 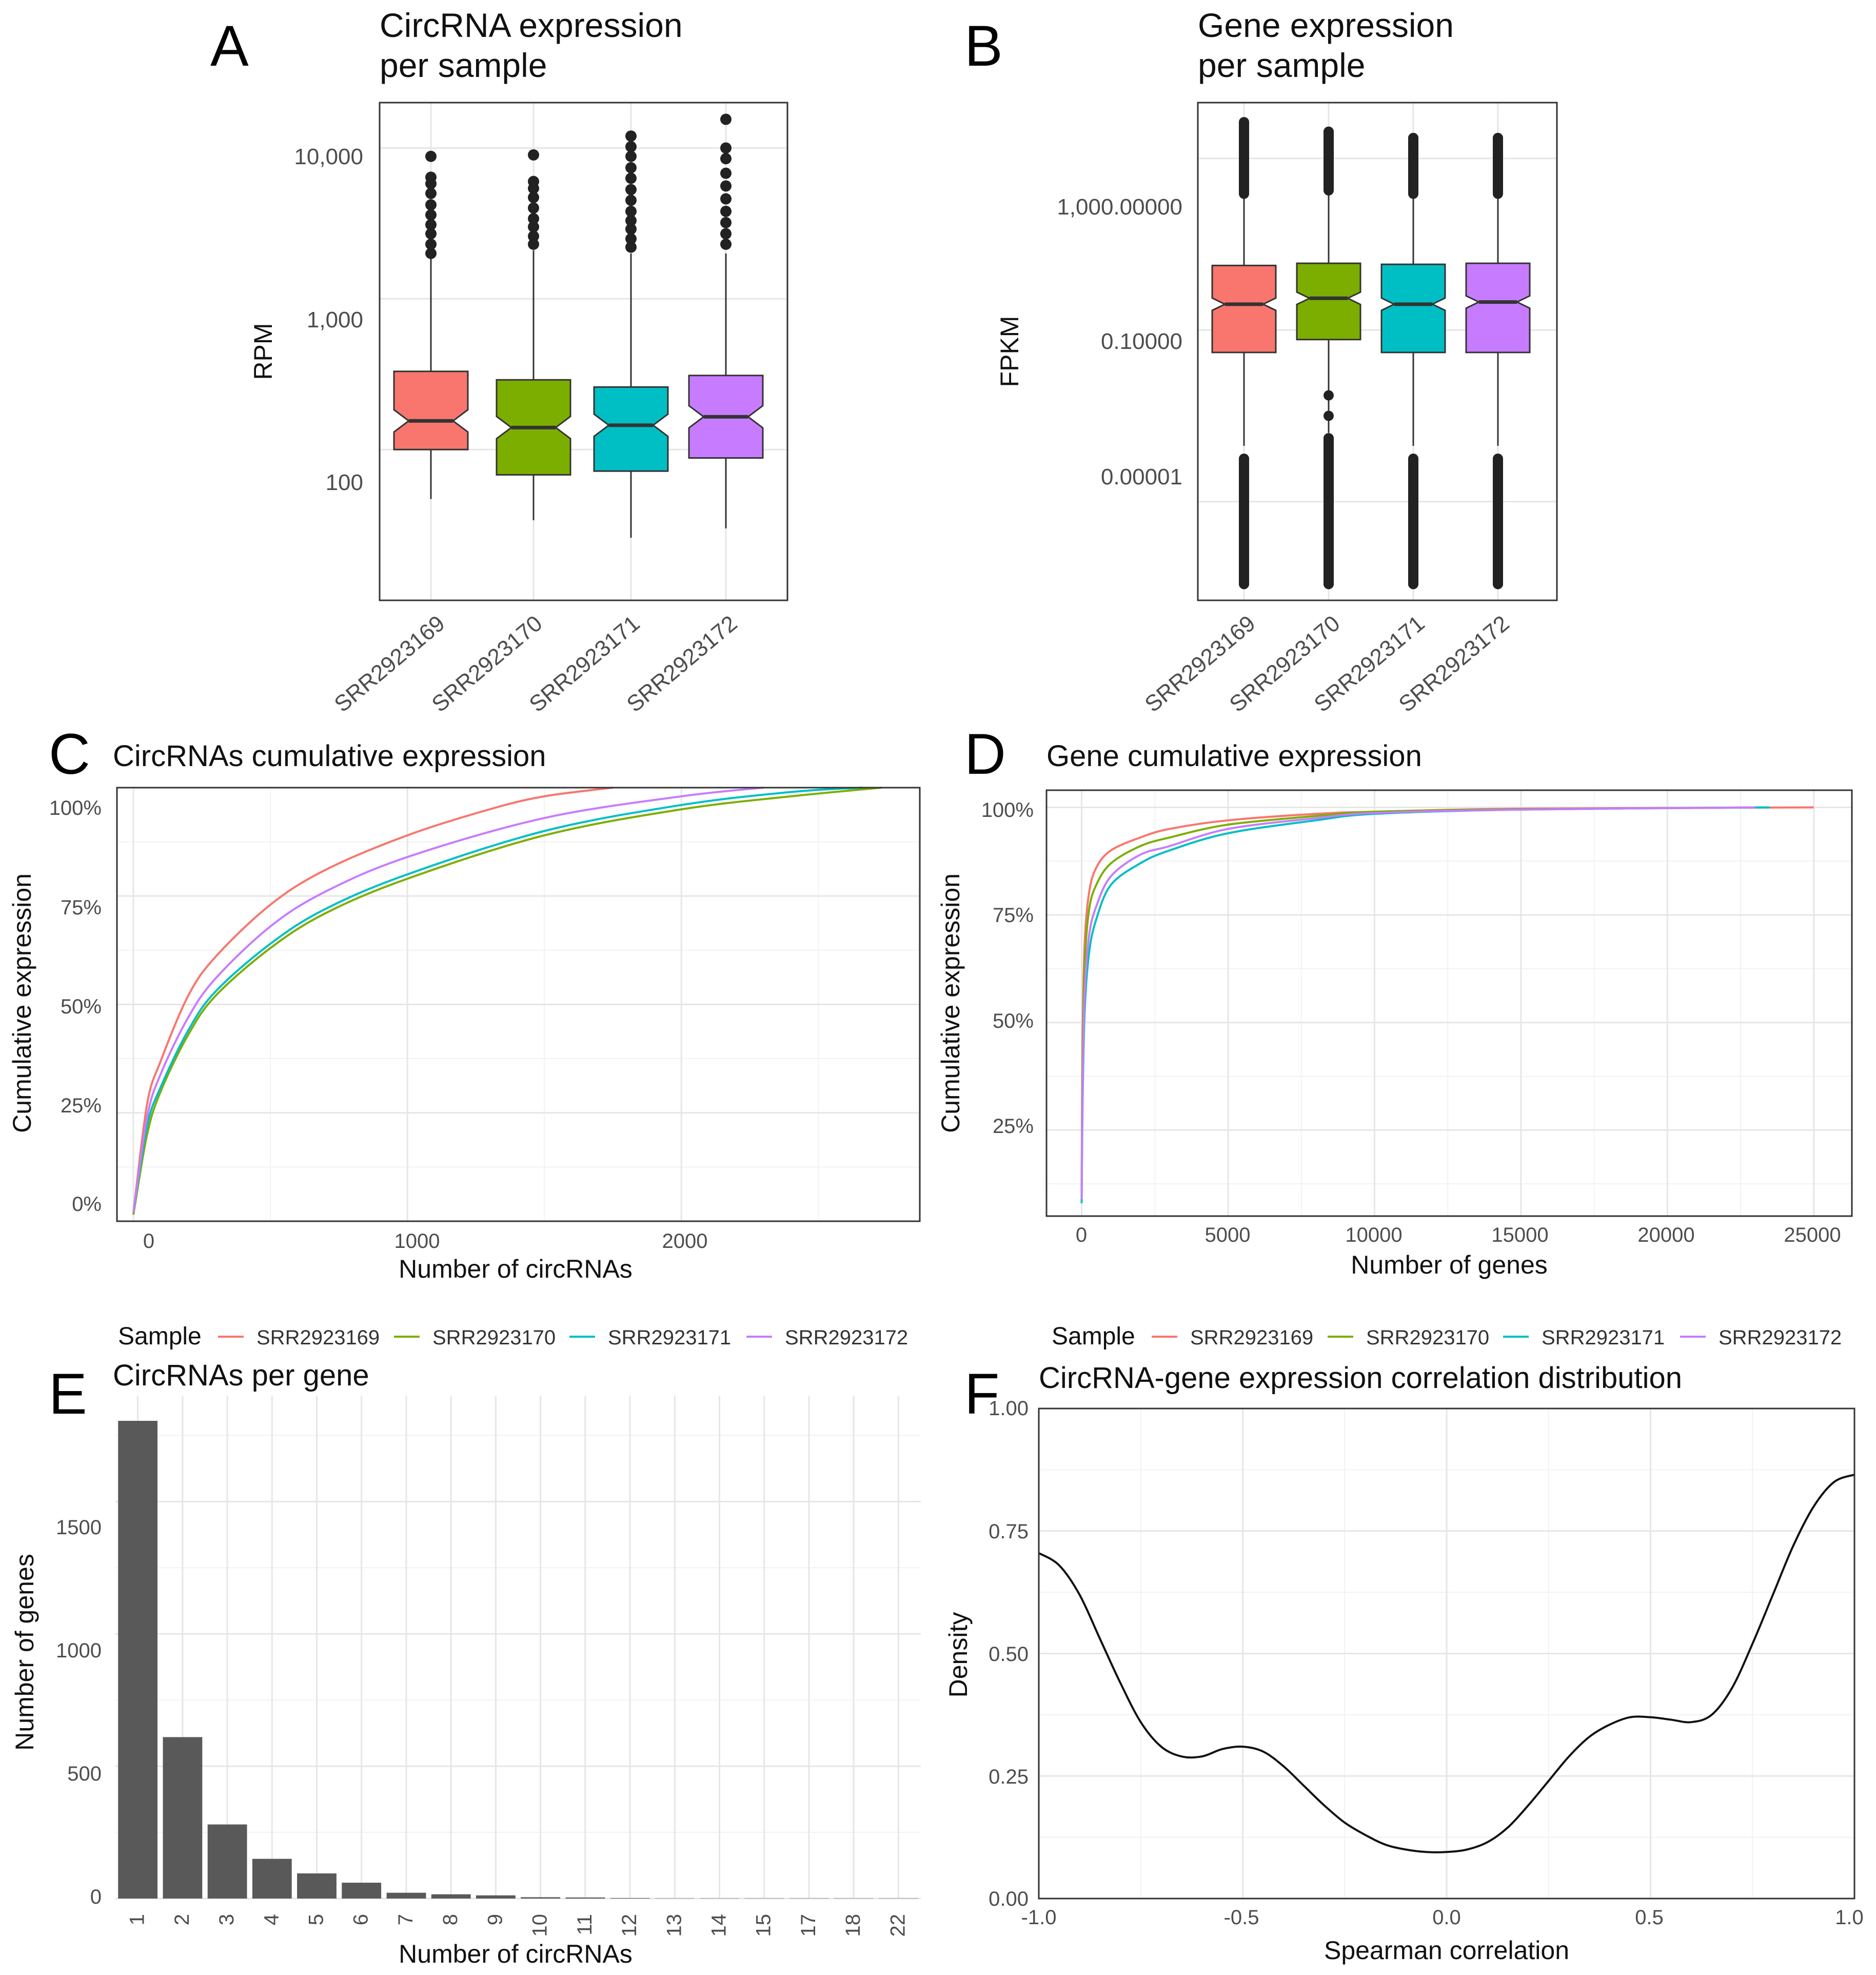 I want to click on panel-d-xtick-0: 0, so click(x=1081, y=1235).